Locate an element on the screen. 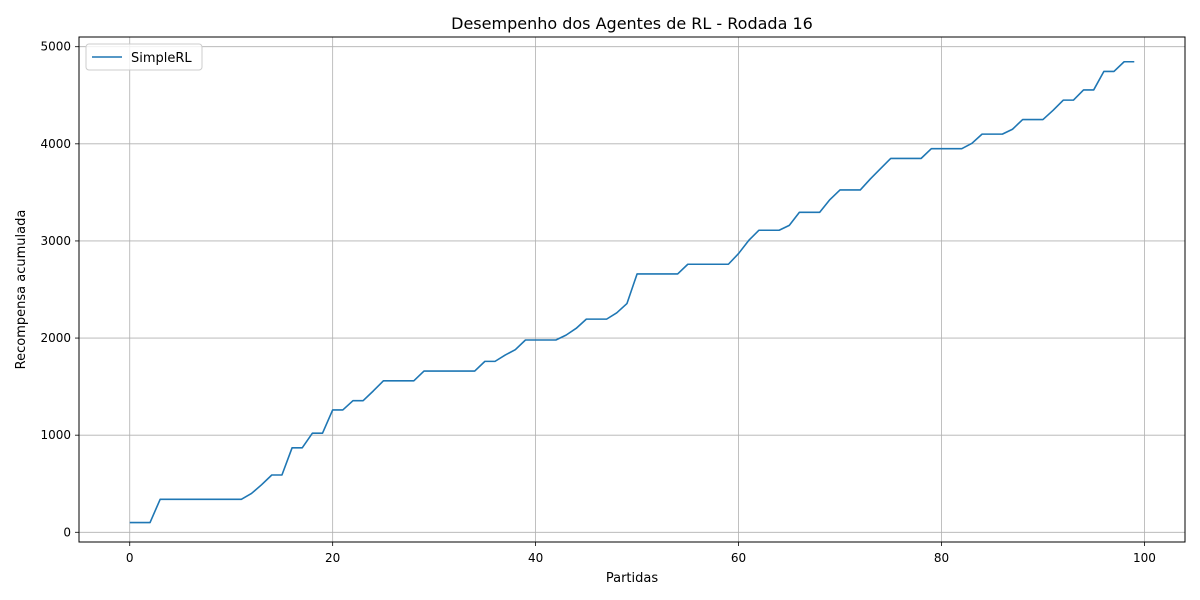  x-tick-label: 100 is located at coordinates (1144, 558).